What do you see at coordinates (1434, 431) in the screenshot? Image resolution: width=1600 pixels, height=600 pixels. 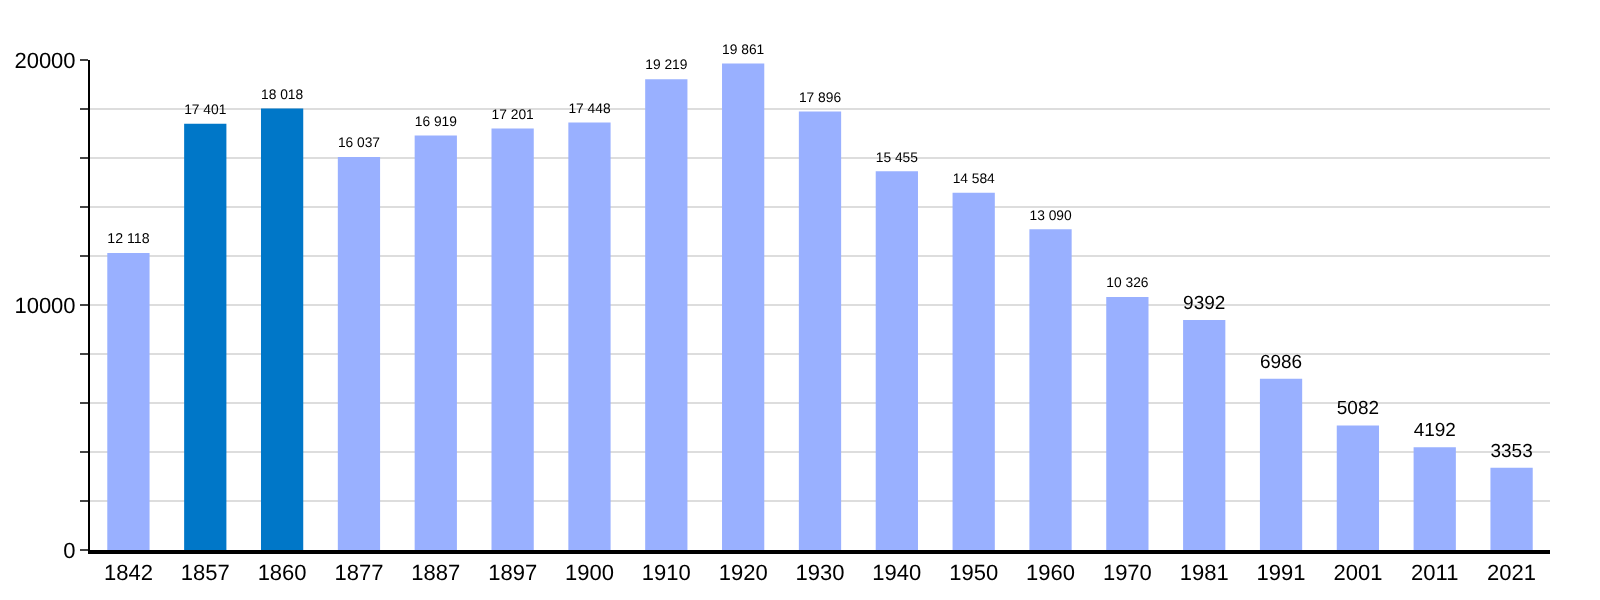 I see `data-label: 4192` at bounding box center [1434, 431].